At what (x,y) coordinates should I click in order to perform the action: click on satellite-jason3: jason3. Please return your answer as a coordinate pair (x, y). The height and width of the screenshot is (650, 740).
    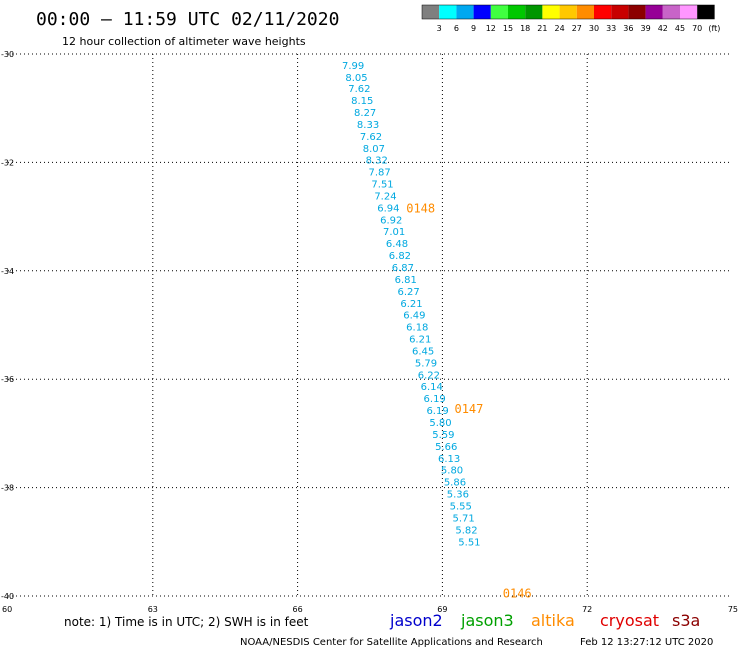
    Looking at the image, I should click on (487, 620).